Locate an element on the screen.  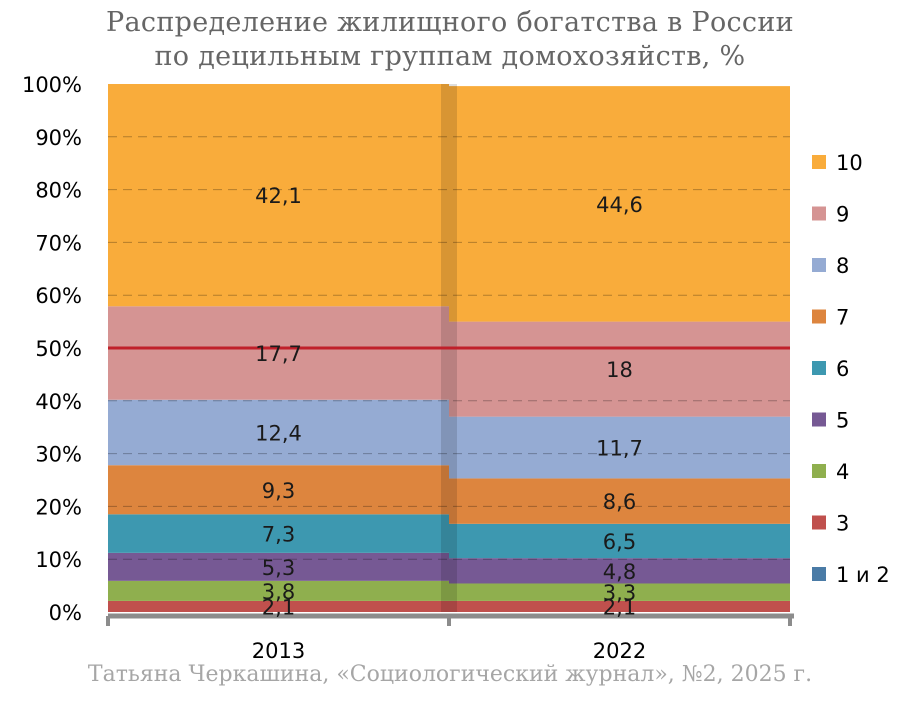
data-label-2022-9: 18 is located at coordinates (619, 370).